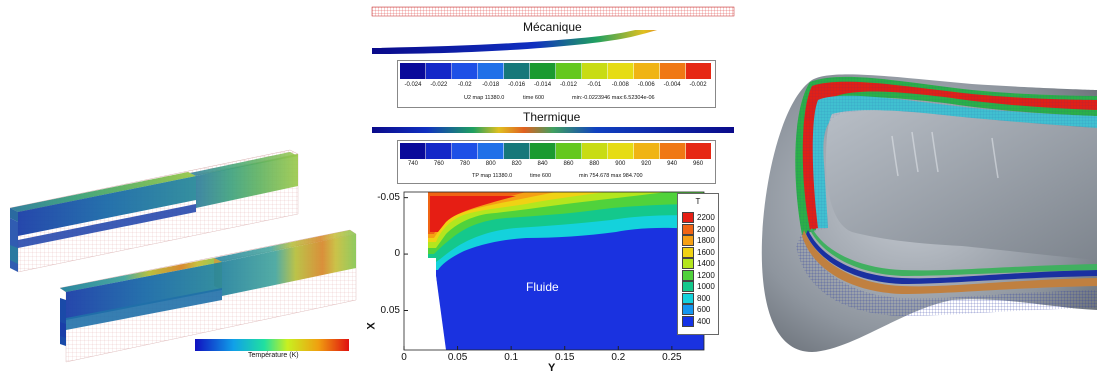 This screenshot has width=1097, height=381. I want to click on legend-level-label: 600, so click(704, 310).